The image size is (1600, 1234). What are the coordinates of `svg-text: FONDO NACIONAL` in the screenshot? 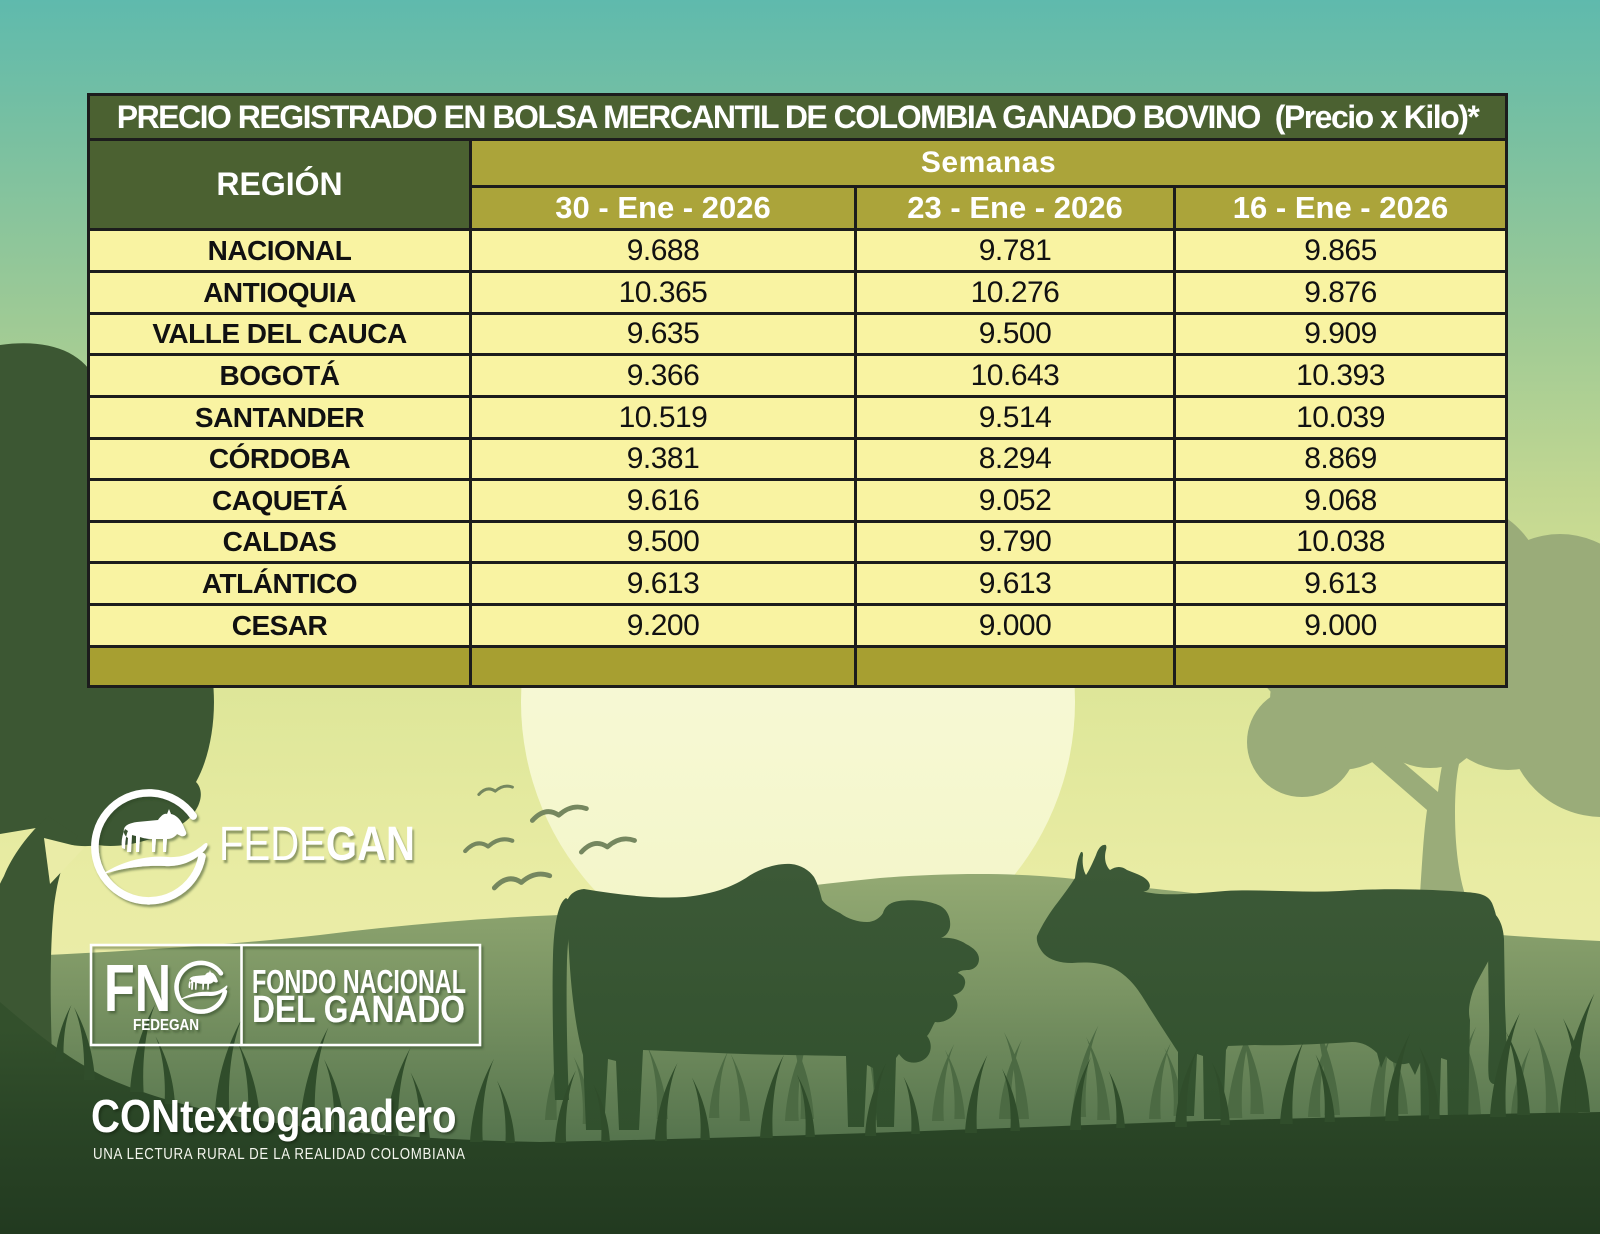 It's located at (359, 981).